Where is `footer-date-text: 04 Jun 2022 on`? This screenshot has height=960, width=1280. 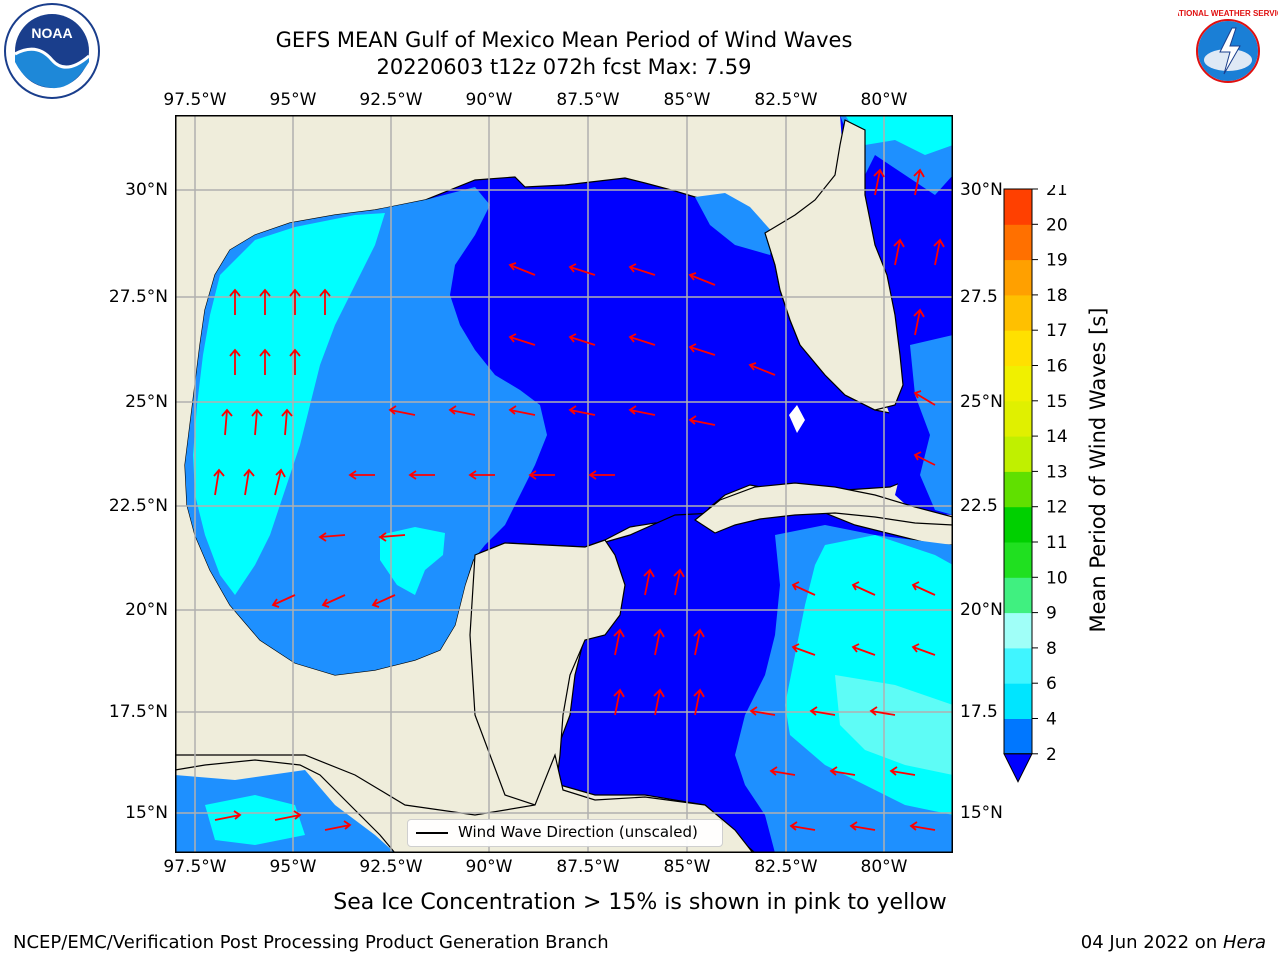
footer-date-text: 04 Jun 2022 on is located at coordinates (1151, 942).